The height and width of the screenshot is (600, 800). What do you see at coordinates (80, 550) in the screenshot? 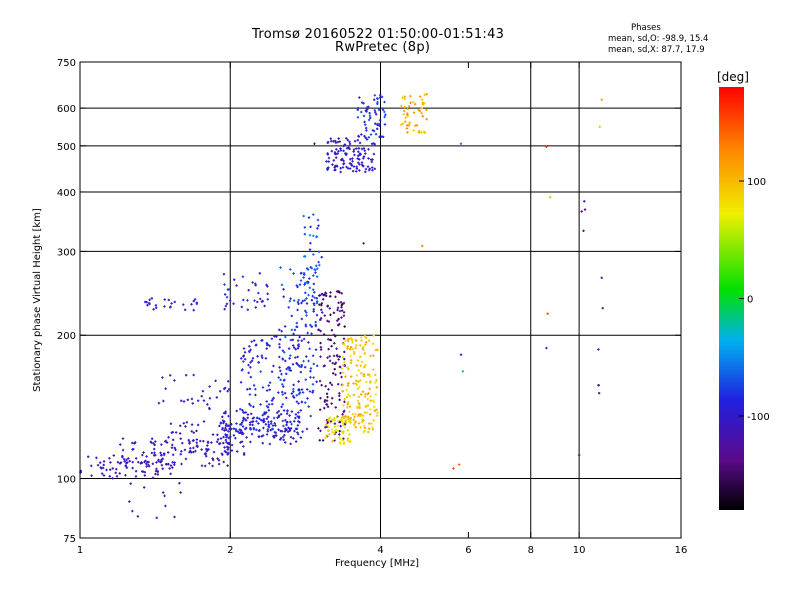
I see `x-tick-label: 1` at bounding box center [80, 550].